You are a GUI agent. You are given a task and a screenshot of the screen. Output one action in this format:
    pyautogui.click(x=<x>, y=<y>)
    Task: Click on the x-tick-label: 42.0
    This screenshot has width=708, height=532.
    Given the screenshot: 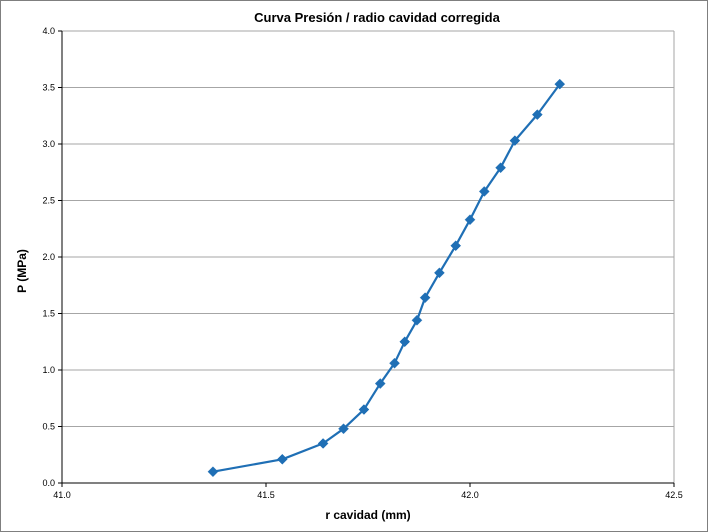 What is the action you would take?
    pyautogui.click(x=470, y=495)
    